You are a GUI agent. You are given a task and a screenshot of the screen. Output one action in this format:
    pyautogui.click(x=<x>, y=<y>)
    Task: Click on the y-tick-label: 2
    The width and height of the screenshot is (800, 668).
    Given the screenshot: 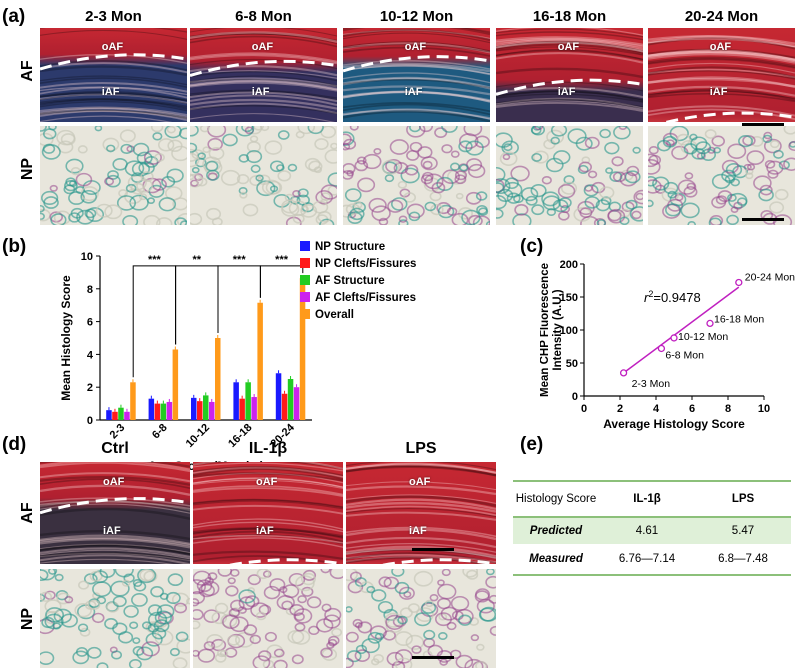 What is the action you would take?
    pyautogui.click(x=90, y=388)
    